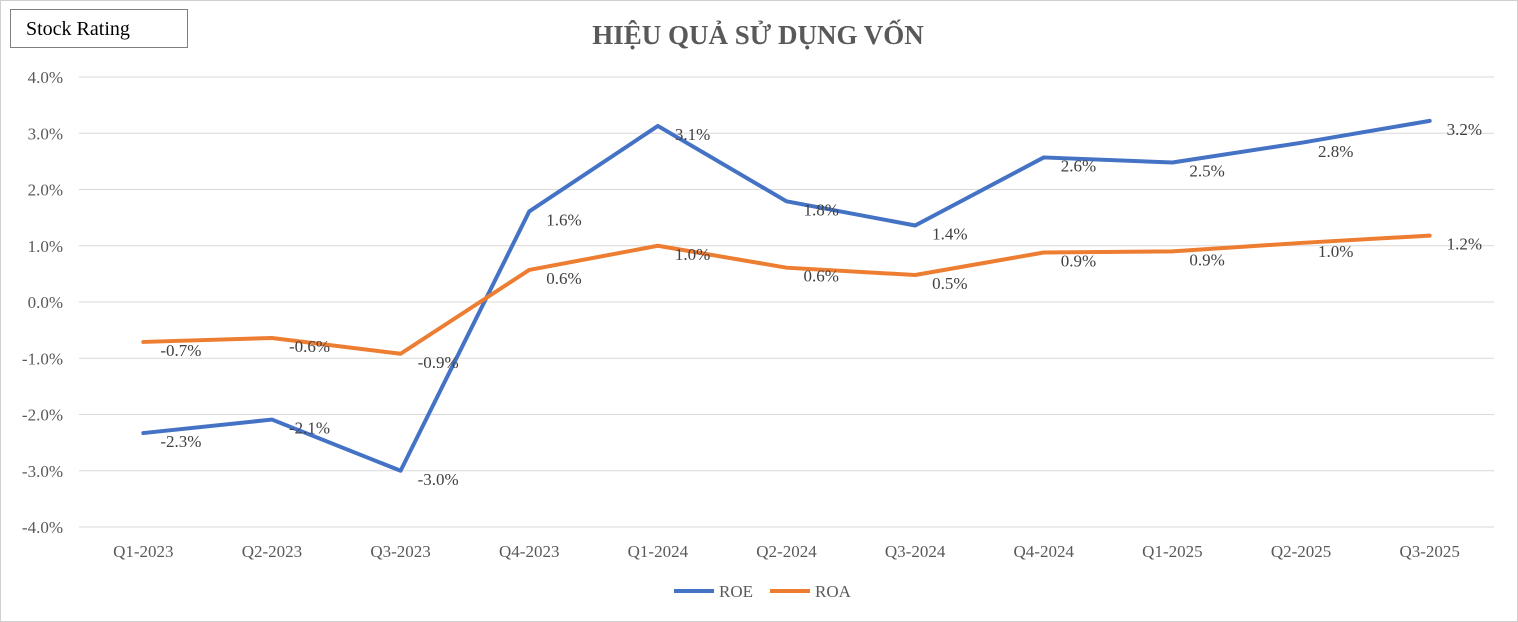  What do you see at coordinates (45, 77) in the screenshot?
I see `y-tick-label: 4.0%` at bounding box center [45, 77].